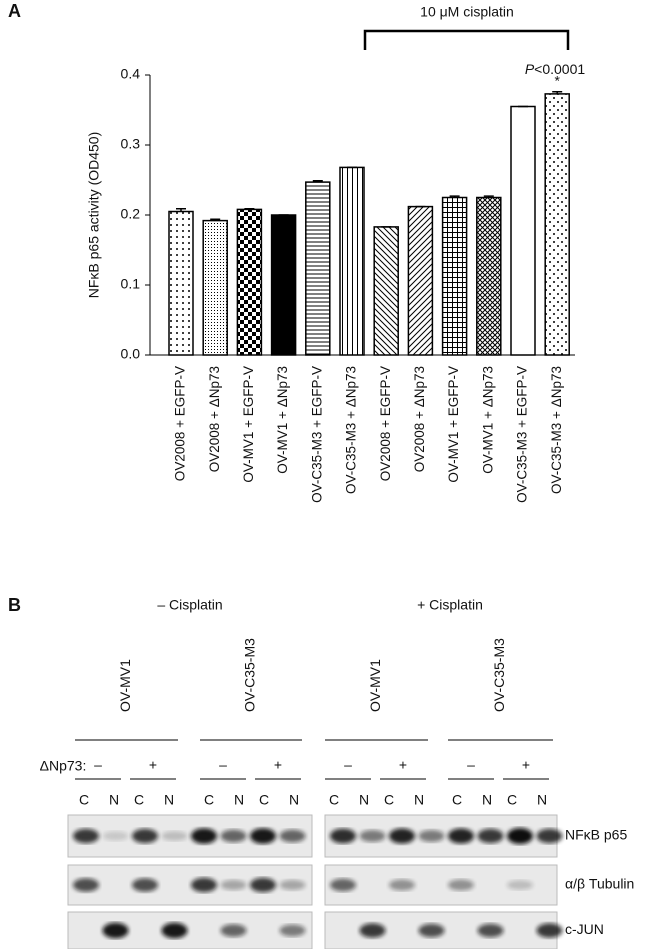  Describe the element at coordinates (466, 39) in the screenshot. I see `bracket` at that location.